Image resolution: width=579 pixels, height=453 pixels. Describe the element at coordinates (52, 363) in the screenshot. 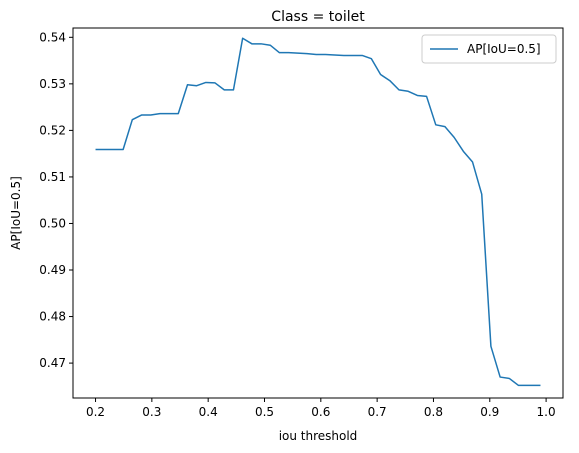

I see `y-tick-label: 0.47` at that location.